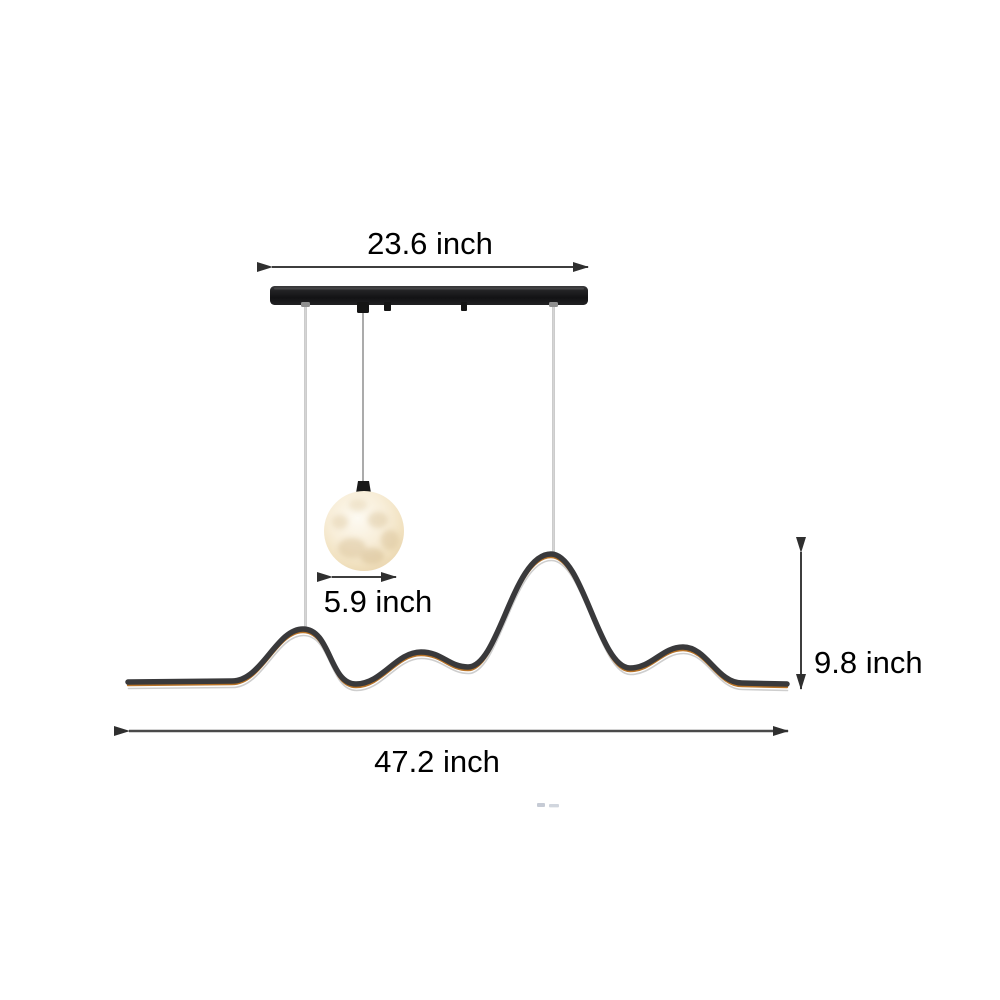 This screenshot has width=1000, height=1000. I want to click on canopy-body, so click(429, 295).